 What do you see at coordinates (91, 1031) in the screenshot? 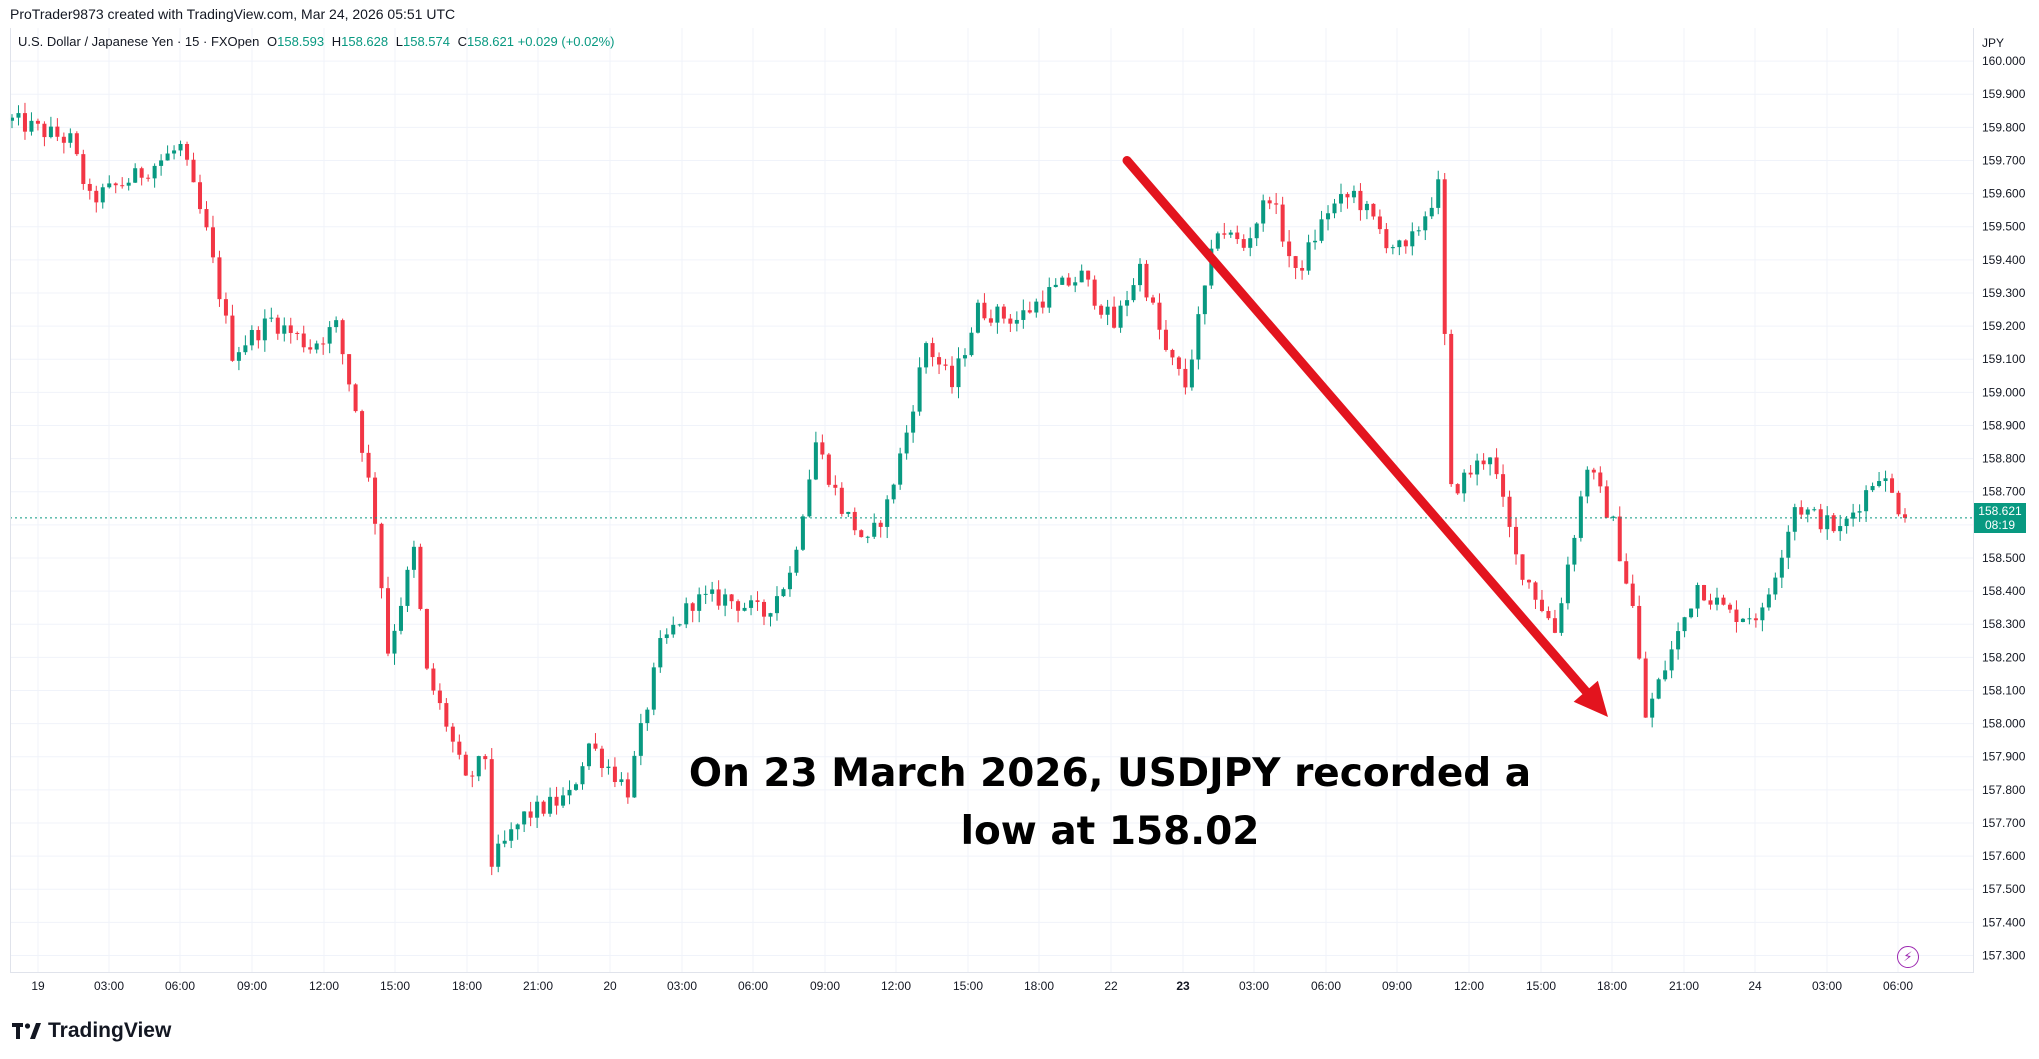
I see `tradingview-brand: TradingView` at bounding box center [91, 1031].